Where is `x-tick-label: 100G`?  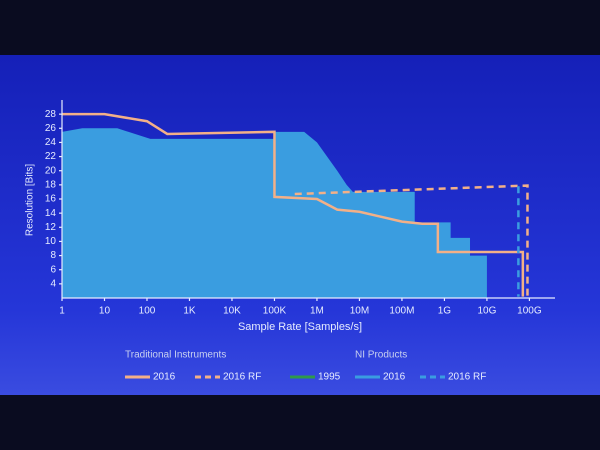
x-tick-label: 100G is located at coordinates (529, 311).